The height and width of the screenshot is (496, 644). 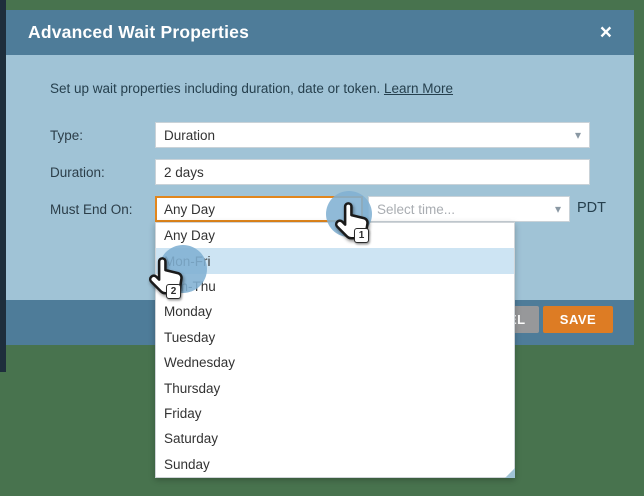 I want to click on close-icon: ×, so click(x=605, y=32).